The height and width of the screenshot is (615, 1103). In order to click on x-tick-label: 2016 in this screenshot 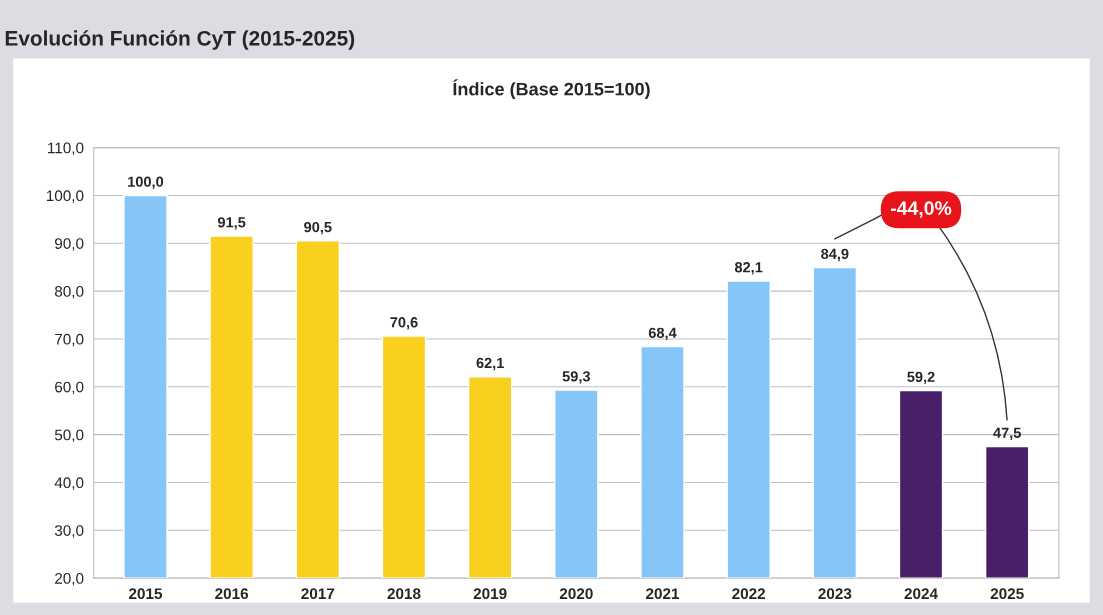, I will do `click(232, 594)`.